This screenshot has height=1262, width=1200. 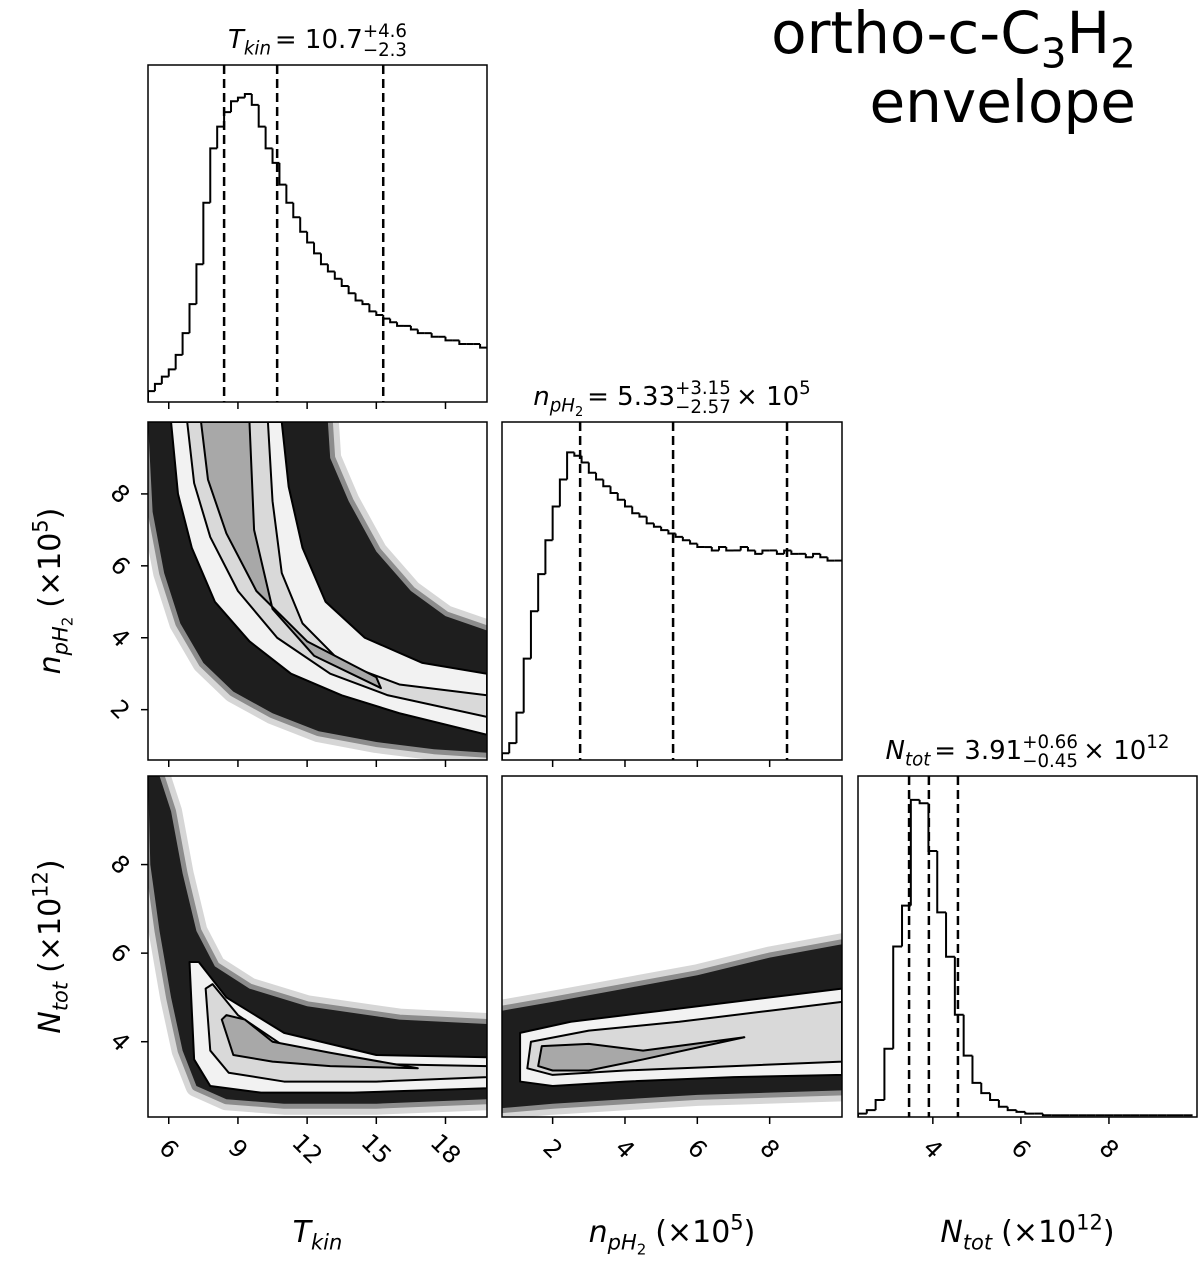 What do you see at coordinates (552, 1149) in the screenshot?
I see `x-tick-label: 2` at bounding box center [552, 1149].